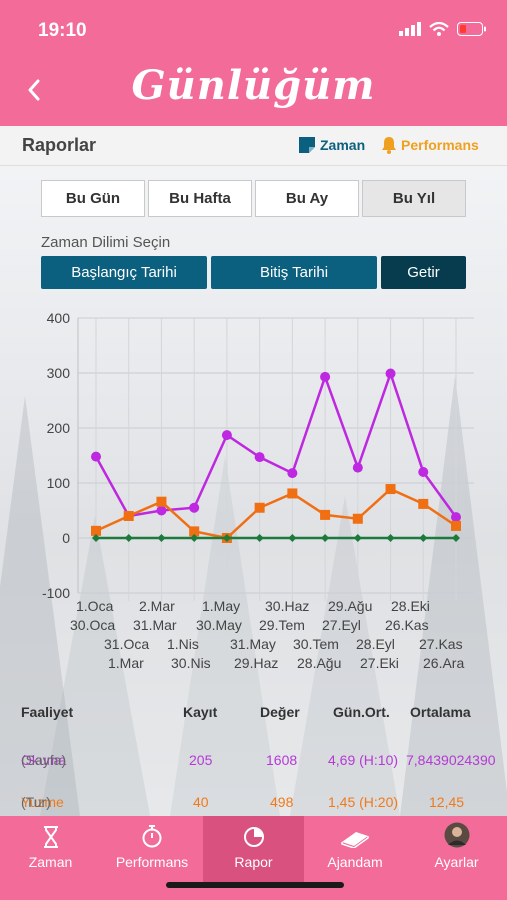 The image size is (507, 900). I want to click on back-button, so click(34, 93).